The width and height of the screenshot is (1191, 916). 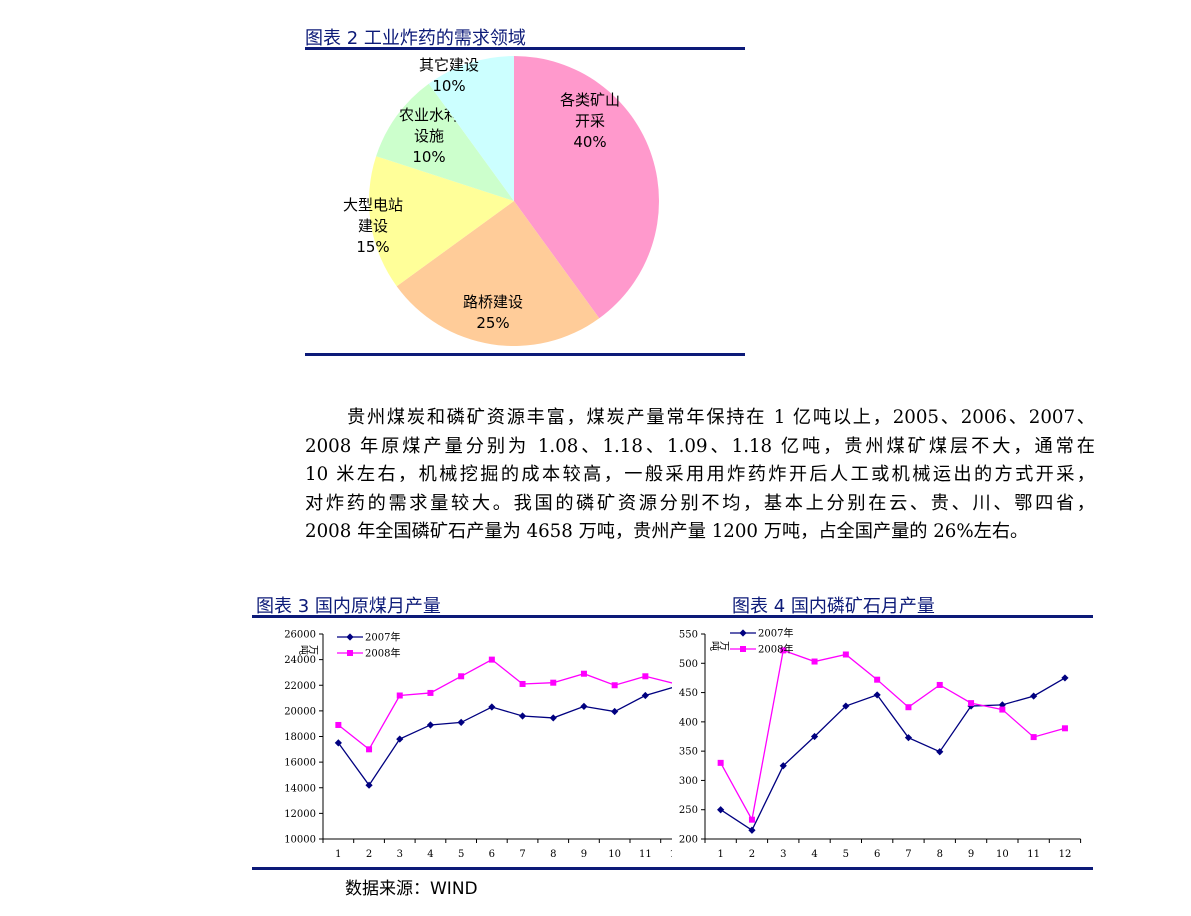 I want to click on y-tick-label: 14000, so click(x=300, y=788).